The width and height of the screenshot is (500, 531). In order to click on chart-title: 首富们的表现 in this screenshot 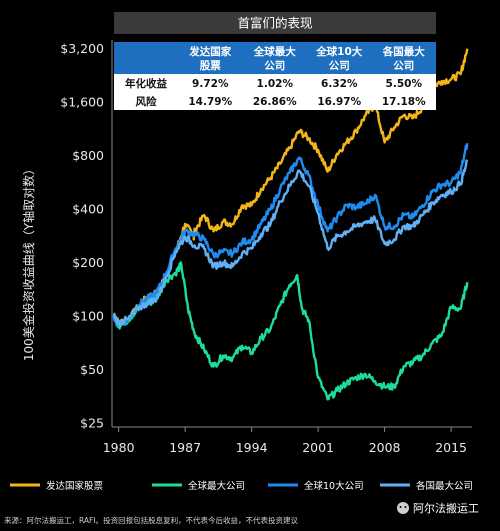, I will do `click(274, 23)`.